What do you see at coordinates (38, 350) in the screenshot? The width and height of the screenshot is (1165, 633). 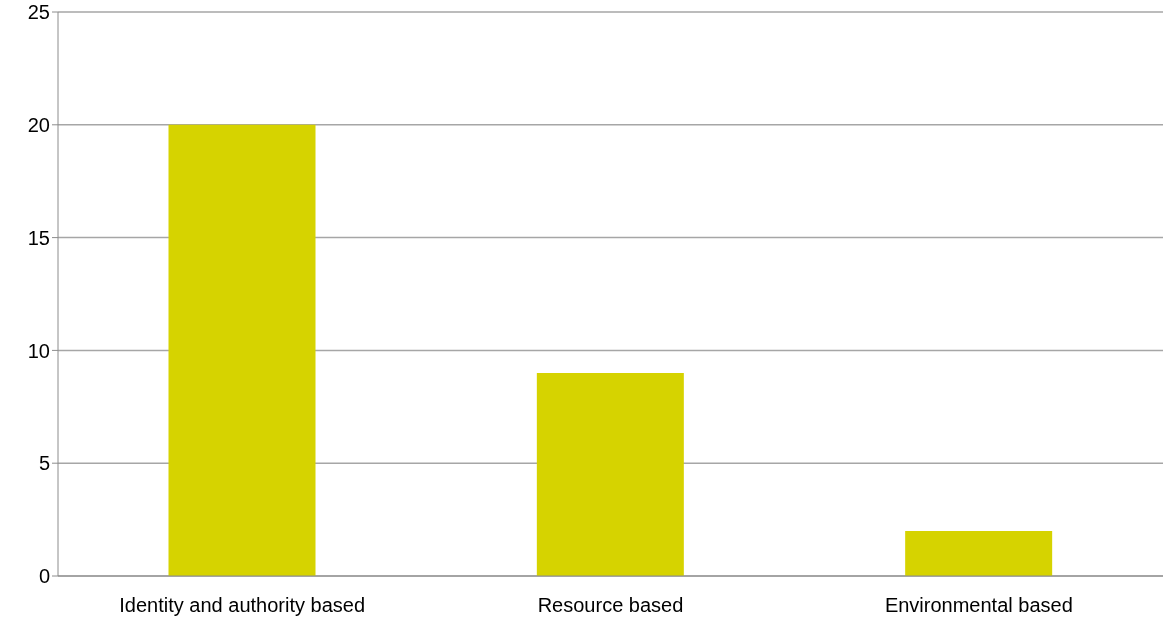 I see `y-tick-label: 10` at bounding box center [38, 350].